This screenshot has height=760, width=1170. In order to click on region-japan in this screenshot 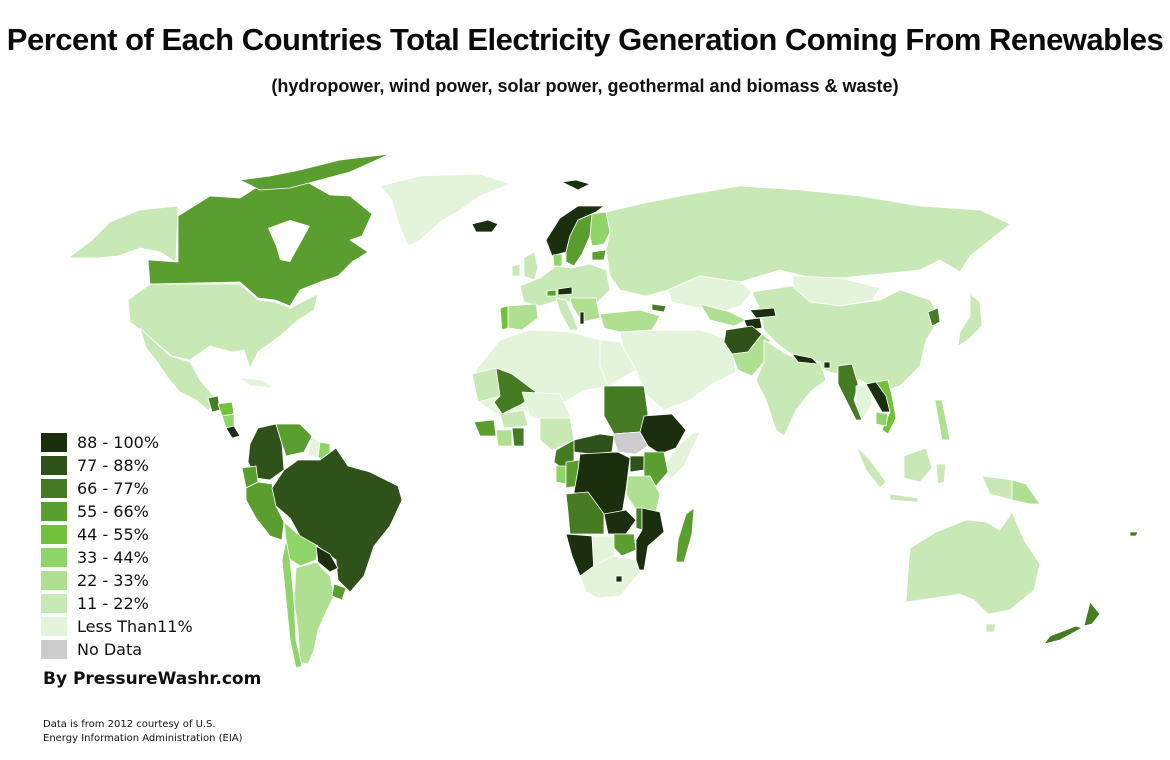, I will do `click(970, 320)`.